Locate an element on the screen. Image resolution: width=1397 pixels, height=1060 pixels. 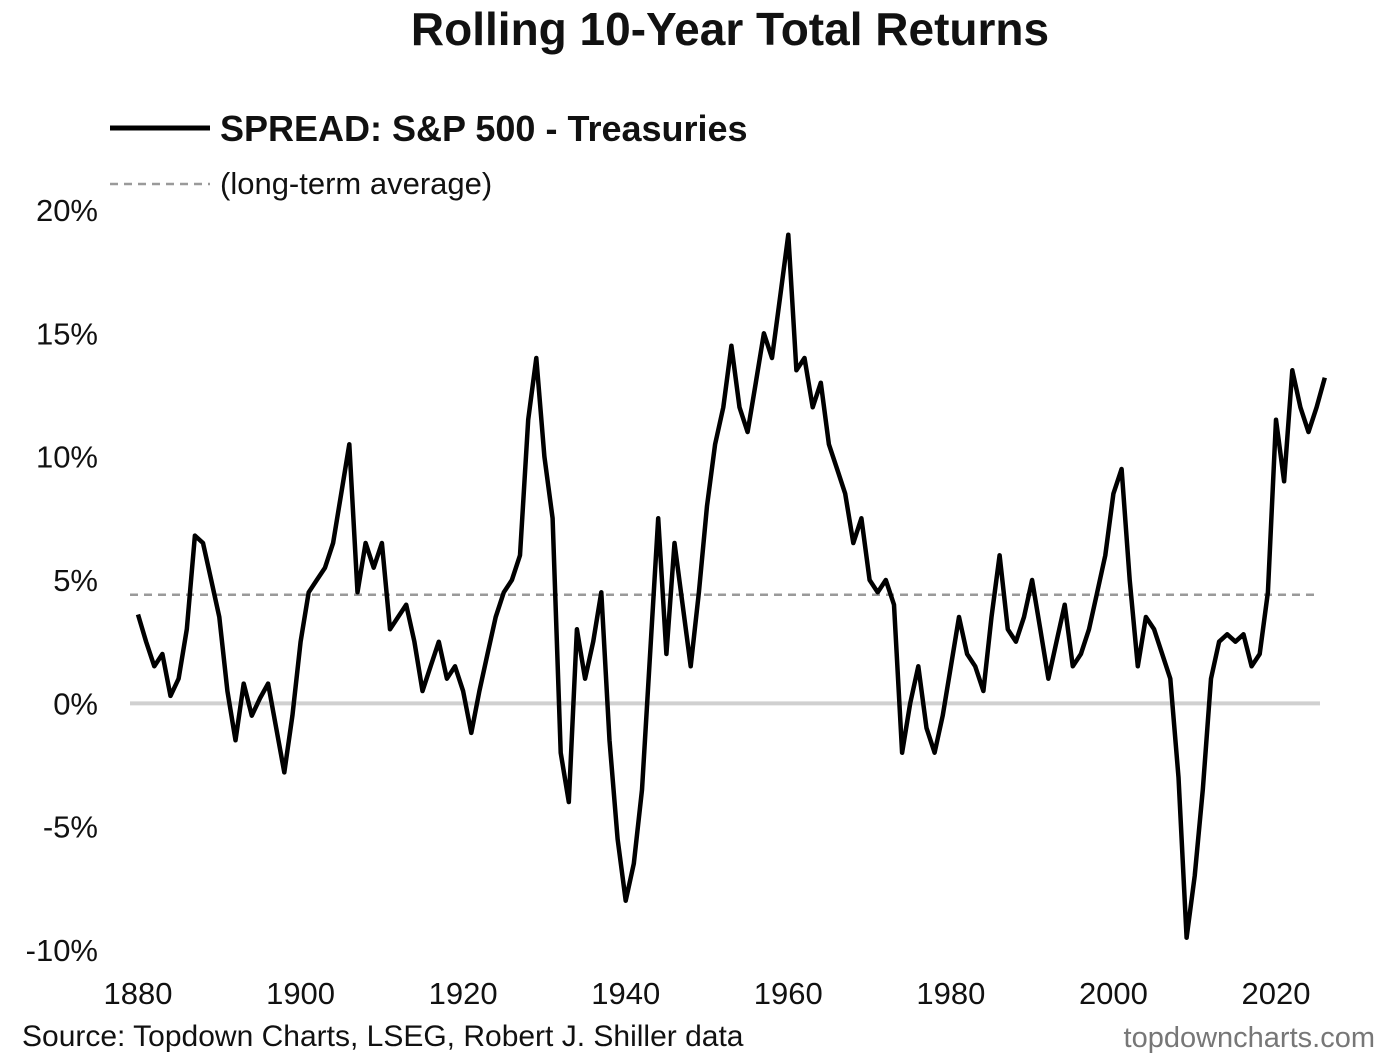
y-tick-label: 5% is located at coordinates (75, 580).